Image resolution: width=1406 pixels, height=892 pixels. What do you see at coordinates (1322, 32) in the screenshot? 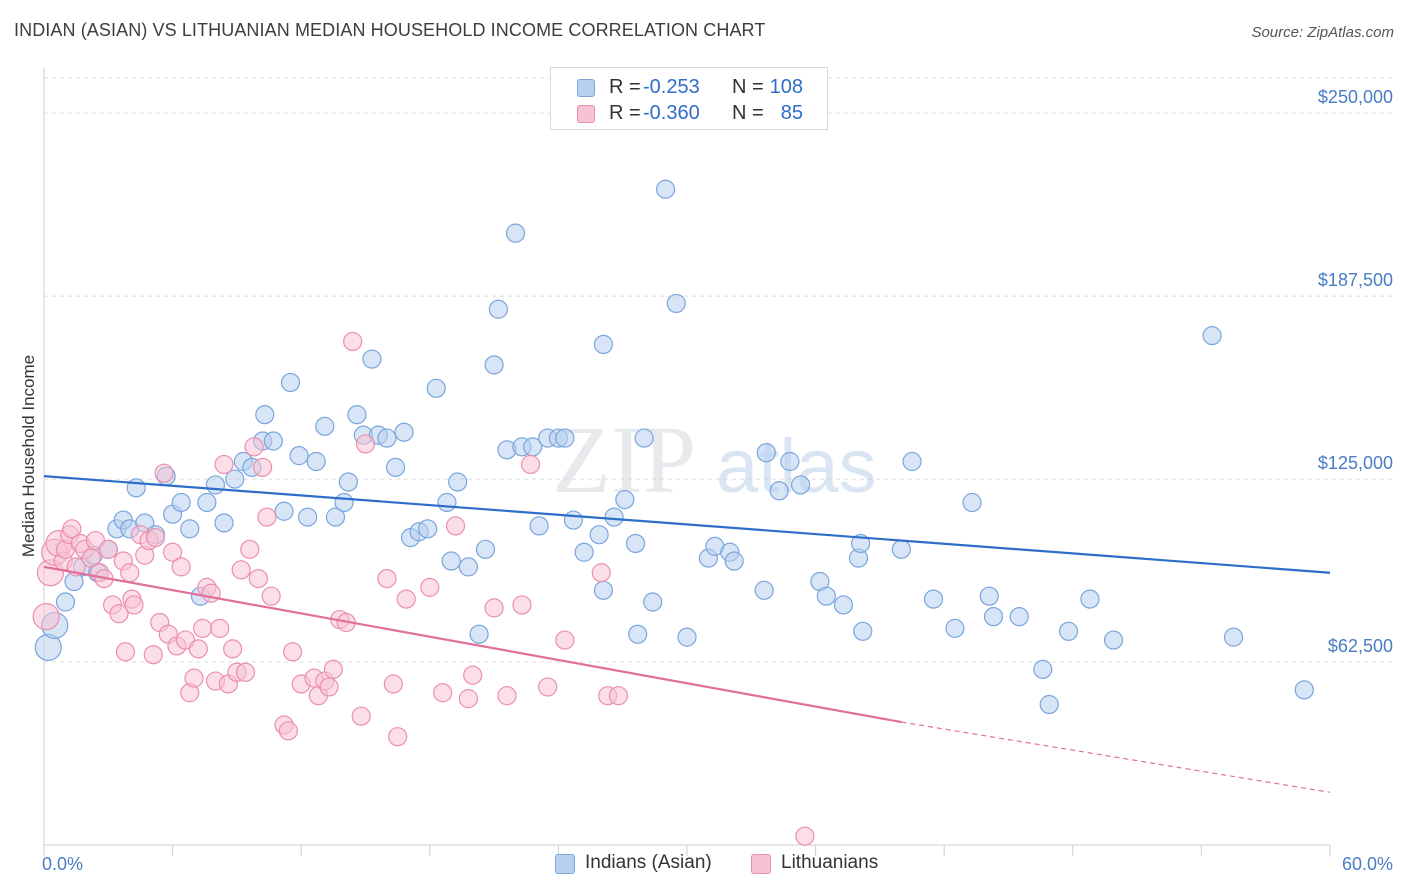
I see `source-label: Source: ZipAtlas.com` at bounding box center [1322, 32].